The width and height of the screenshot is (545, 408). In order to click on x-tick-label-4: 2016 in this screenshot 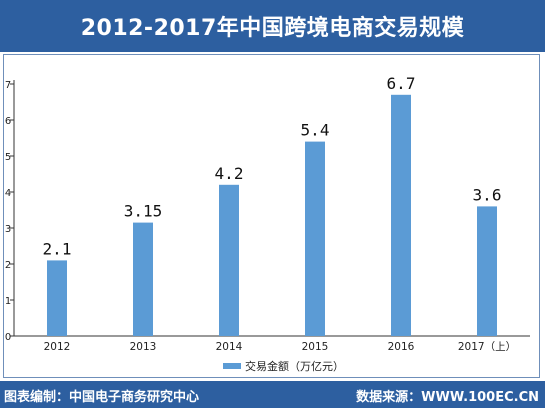, I will do `click(401, 347)`.